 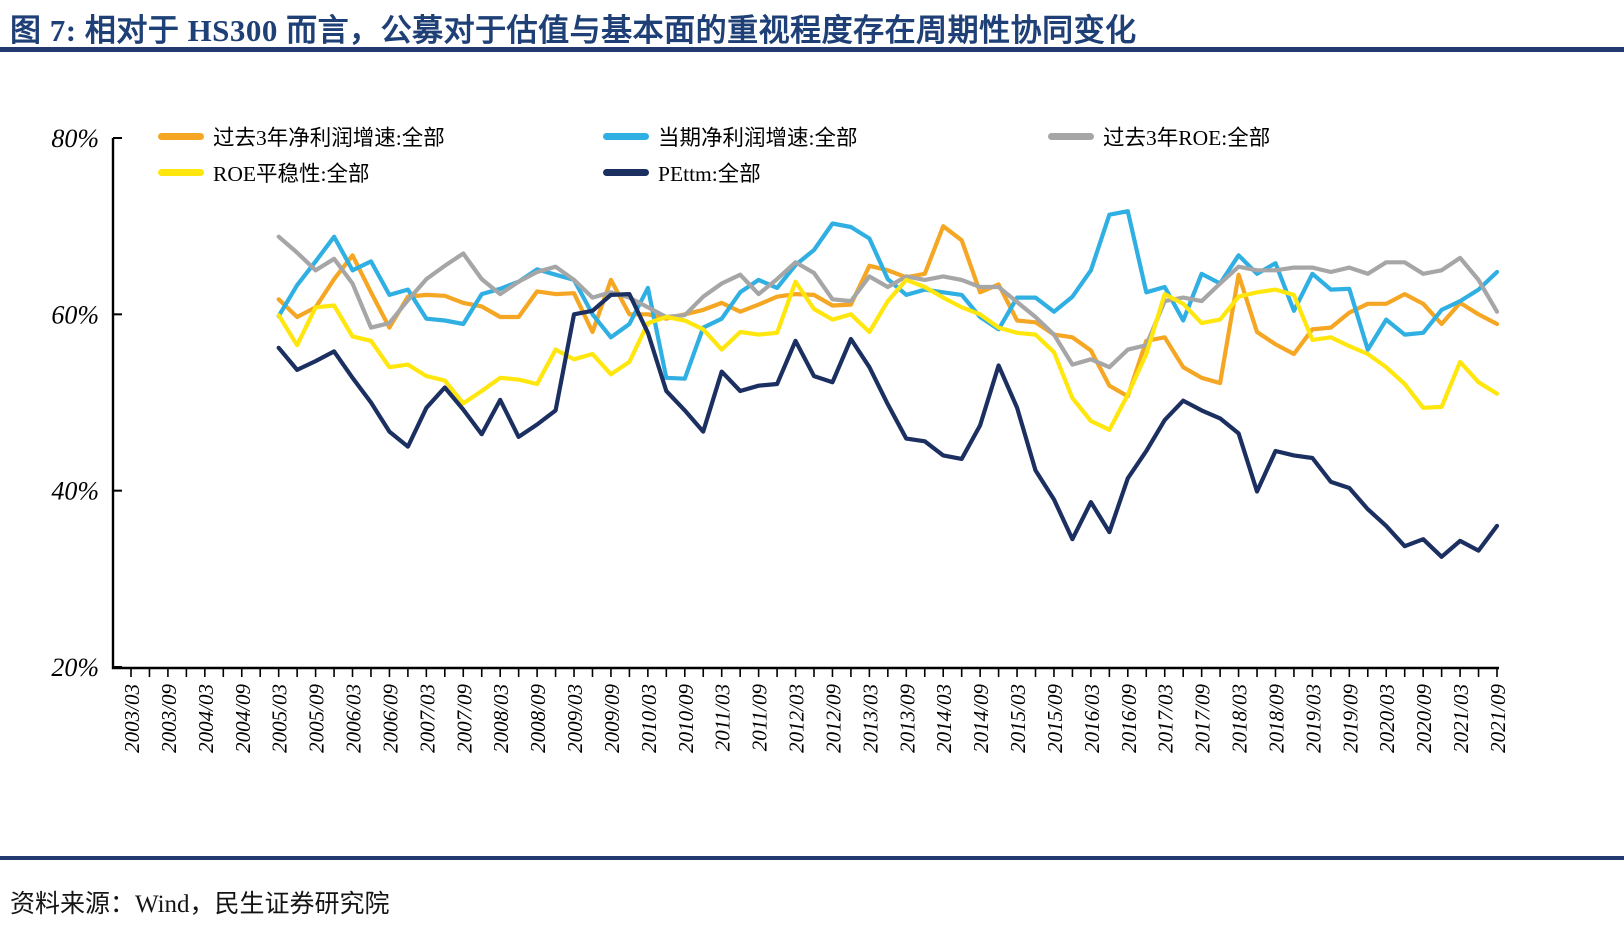 I want to click on x-tick-label: 2005/09, so click(x=317, y=718).